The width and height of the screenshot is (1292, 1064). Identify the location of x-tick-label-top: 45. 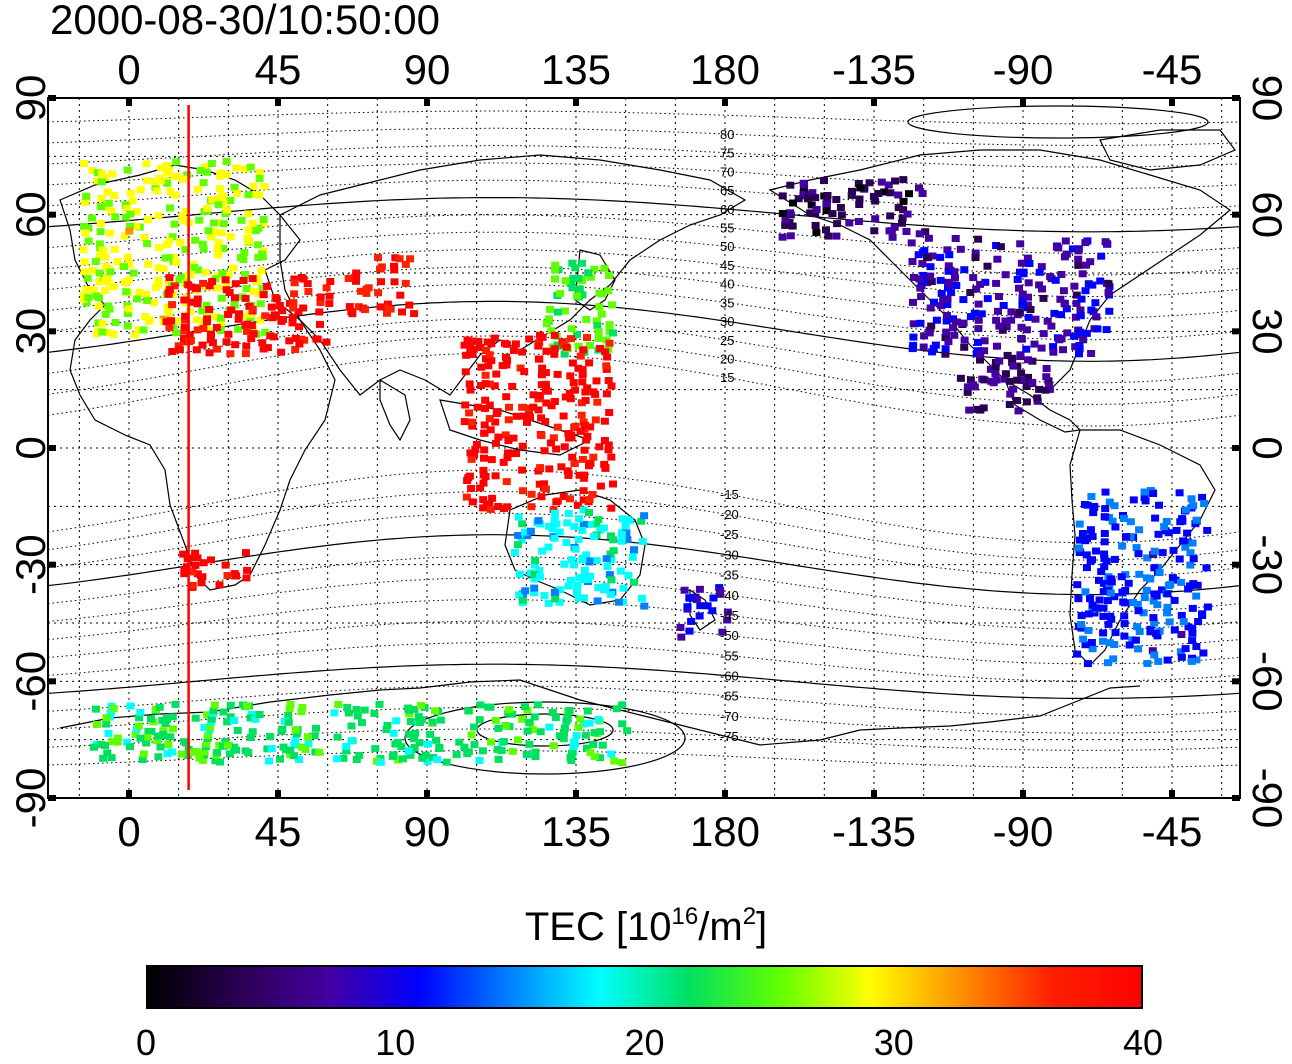
(278, 69).